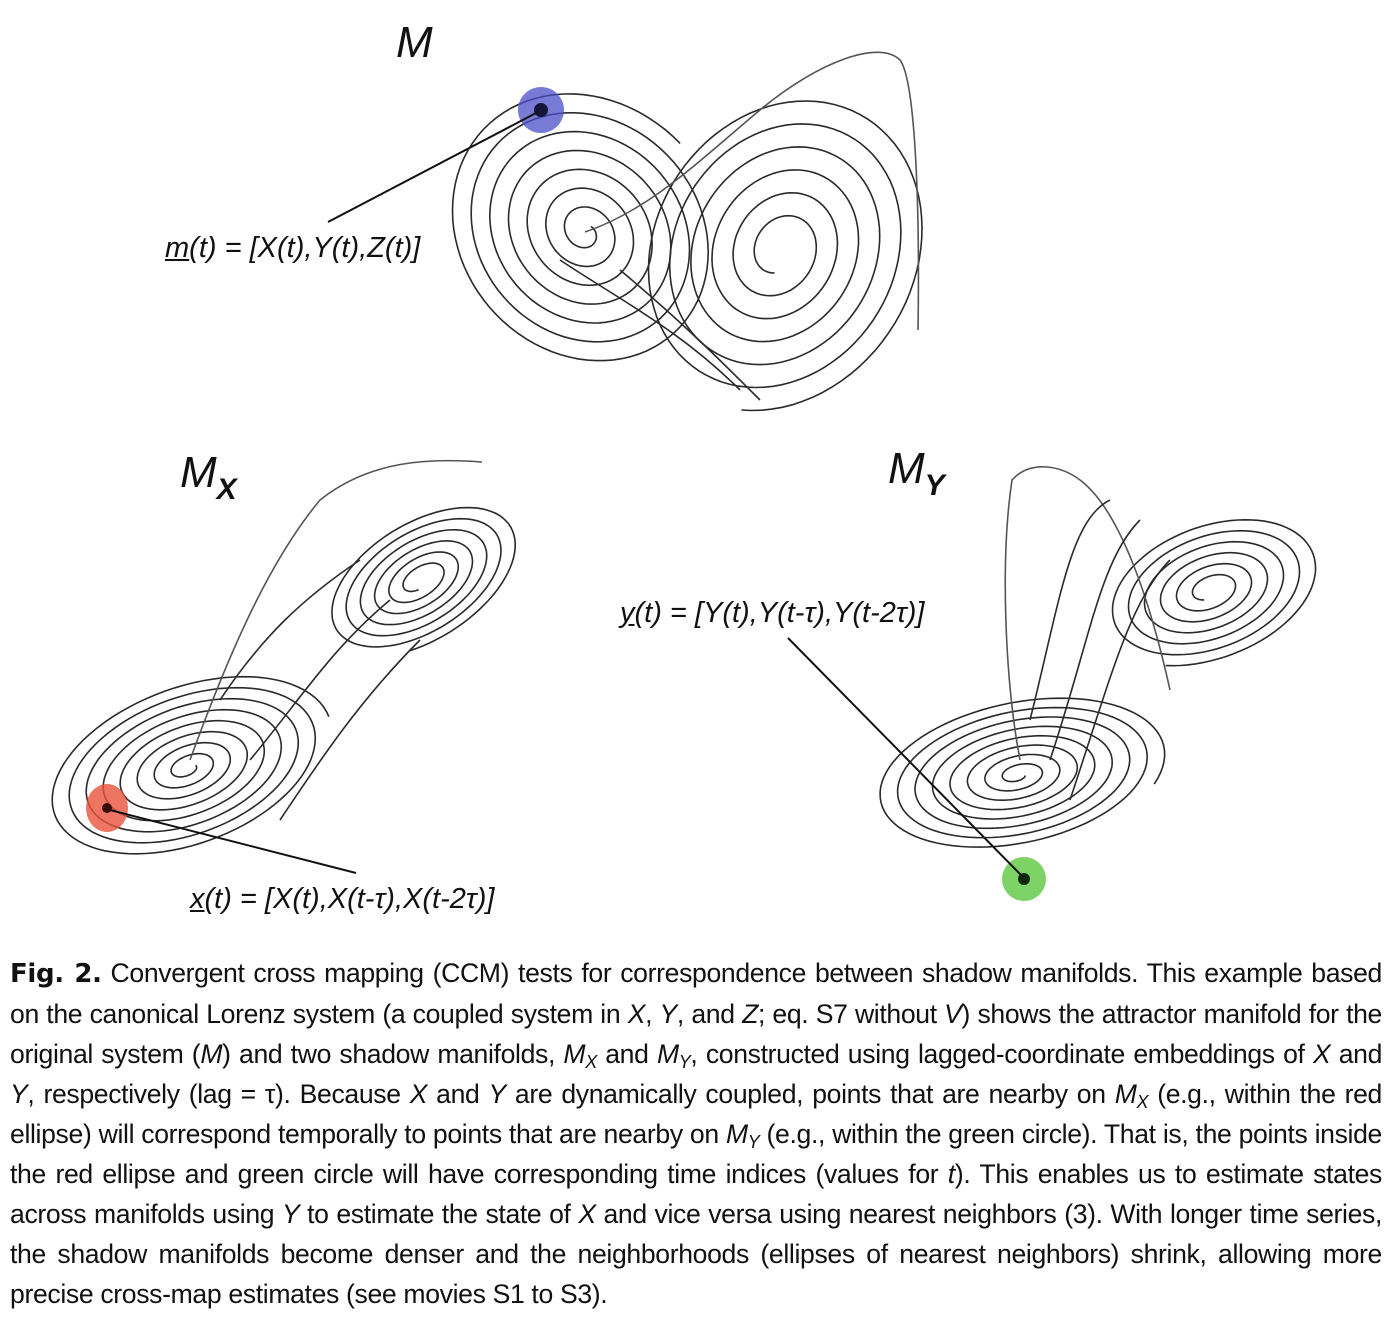 Image resolution: width=1388 pixels, height=1320 pixels. What do you see at coordinates (305, 248) in the screenshot?
I see `label-m-rest: (t) = [X(t),Y(t),Z(t)]` at bounding box center [305, 248].